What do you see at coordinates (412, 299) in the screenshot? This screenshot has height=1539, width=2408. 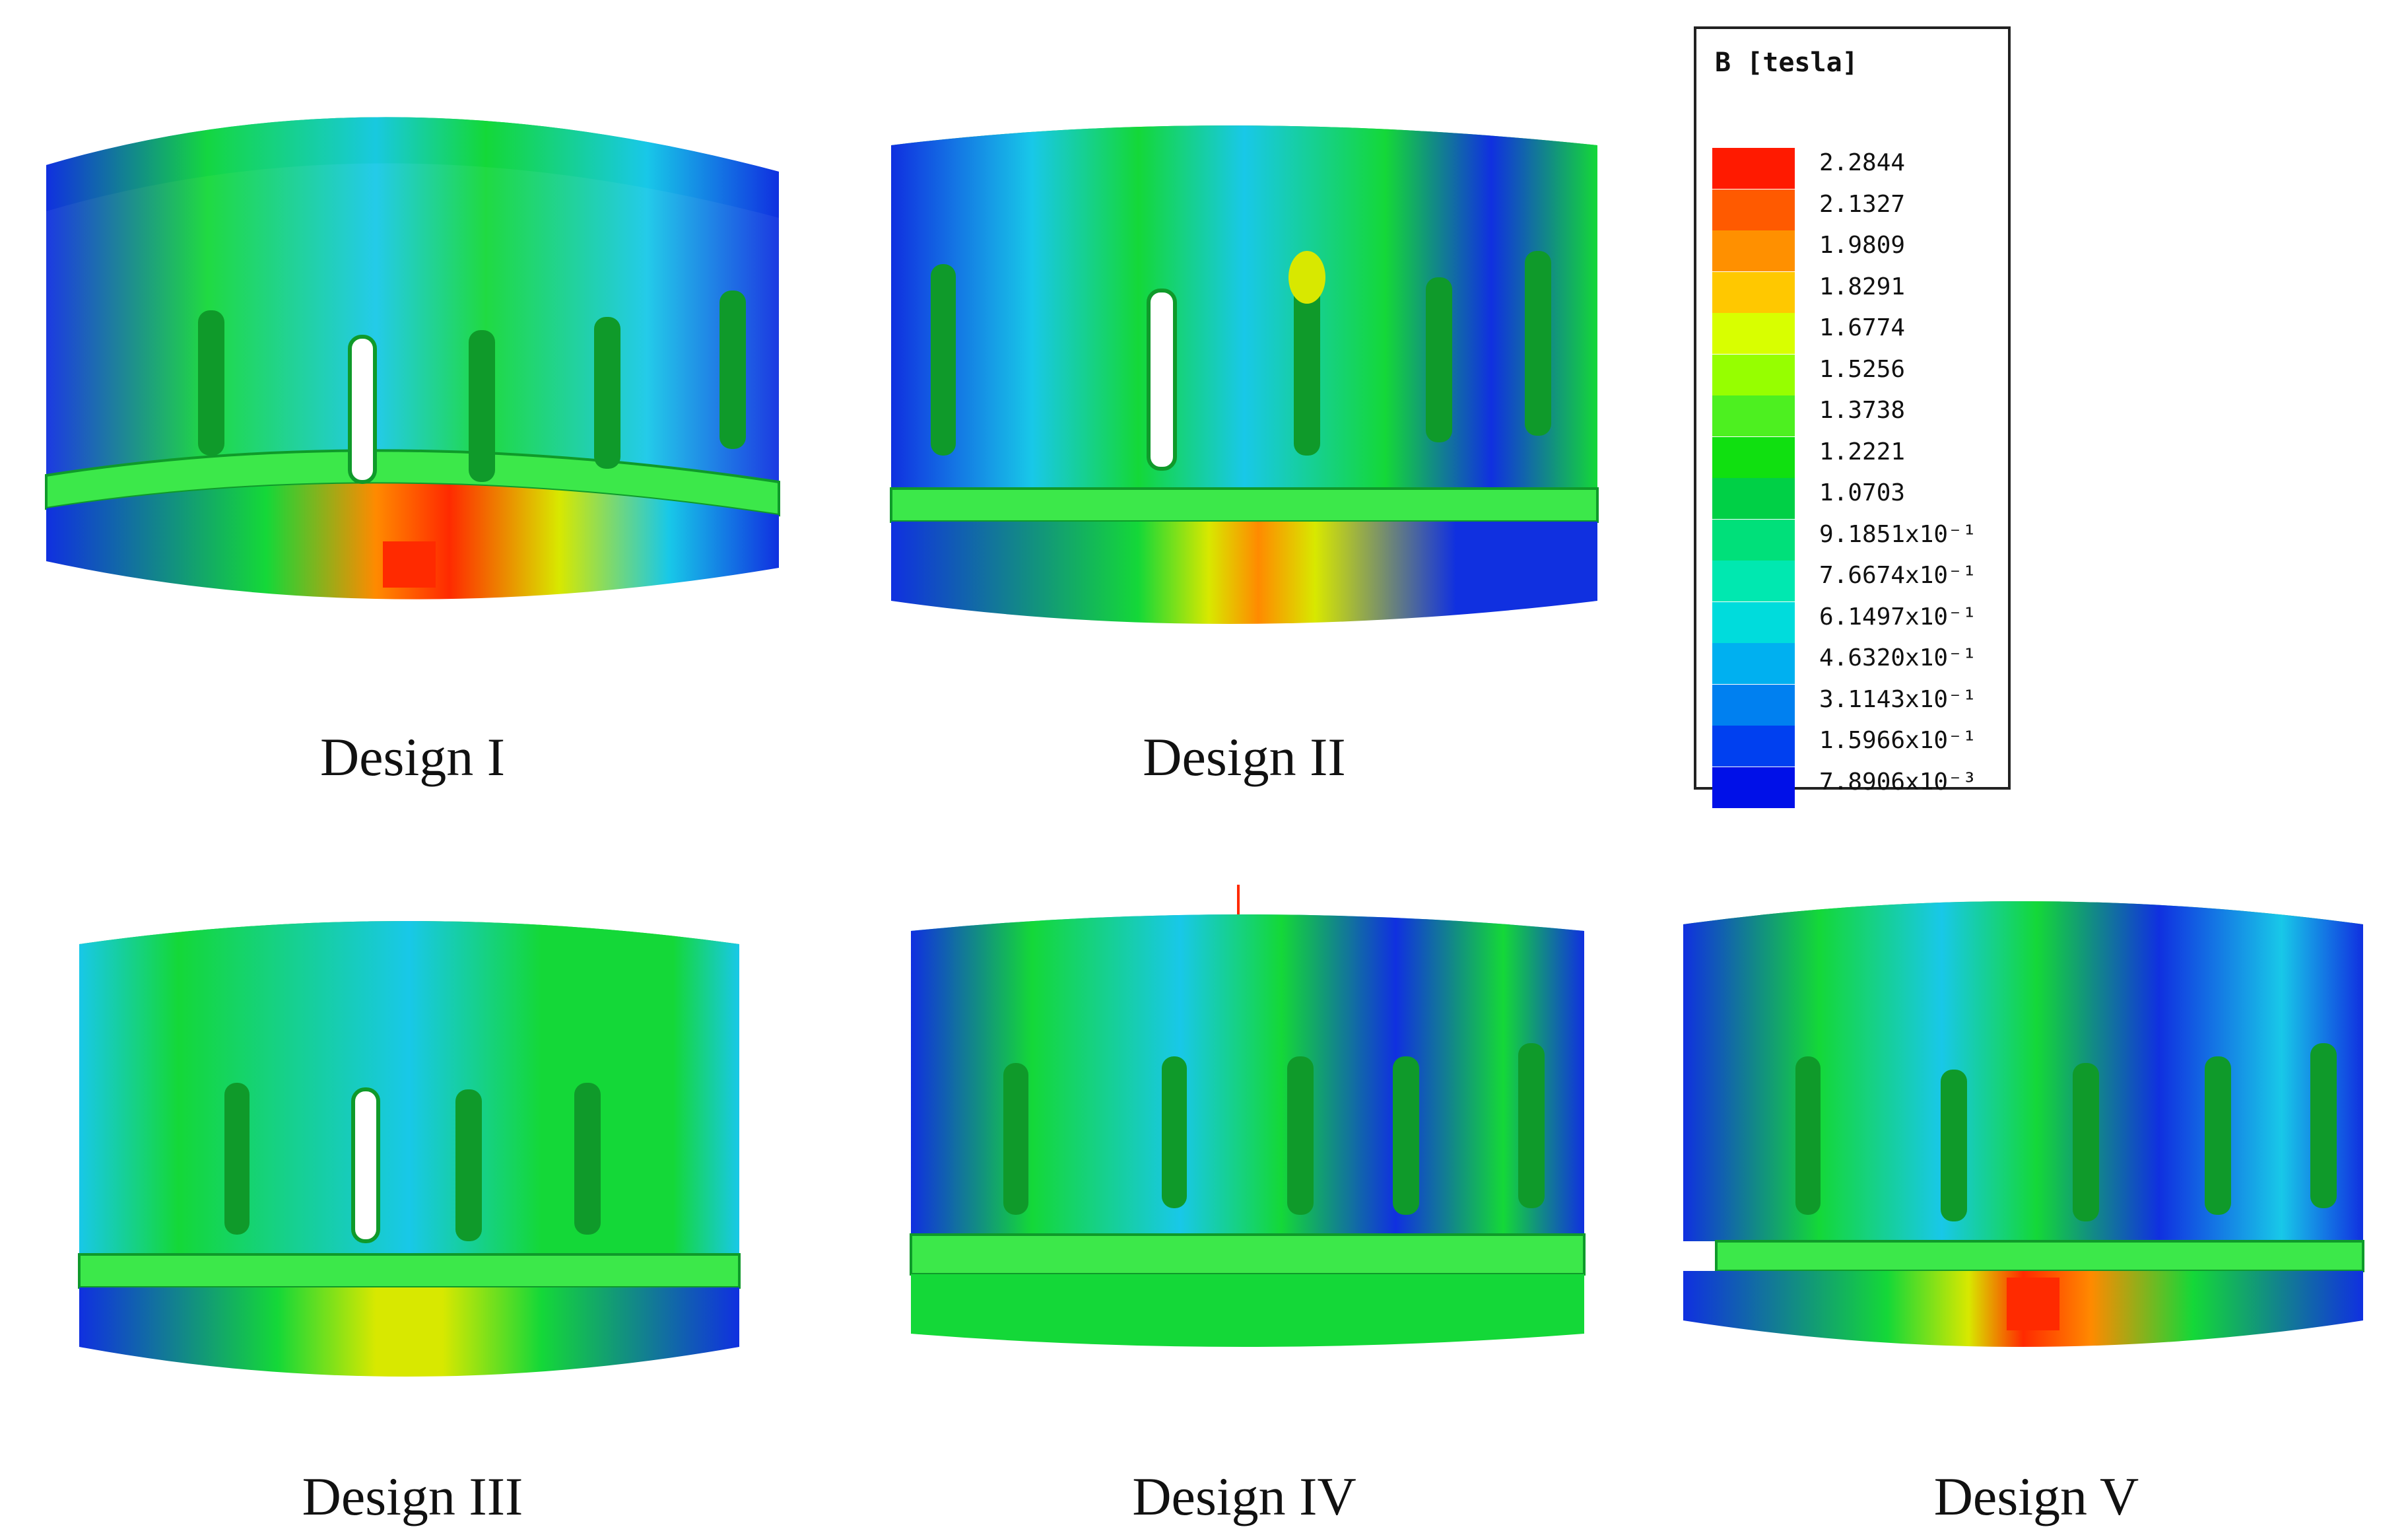 I see `design-1-body` at bounding box center [412, 299].